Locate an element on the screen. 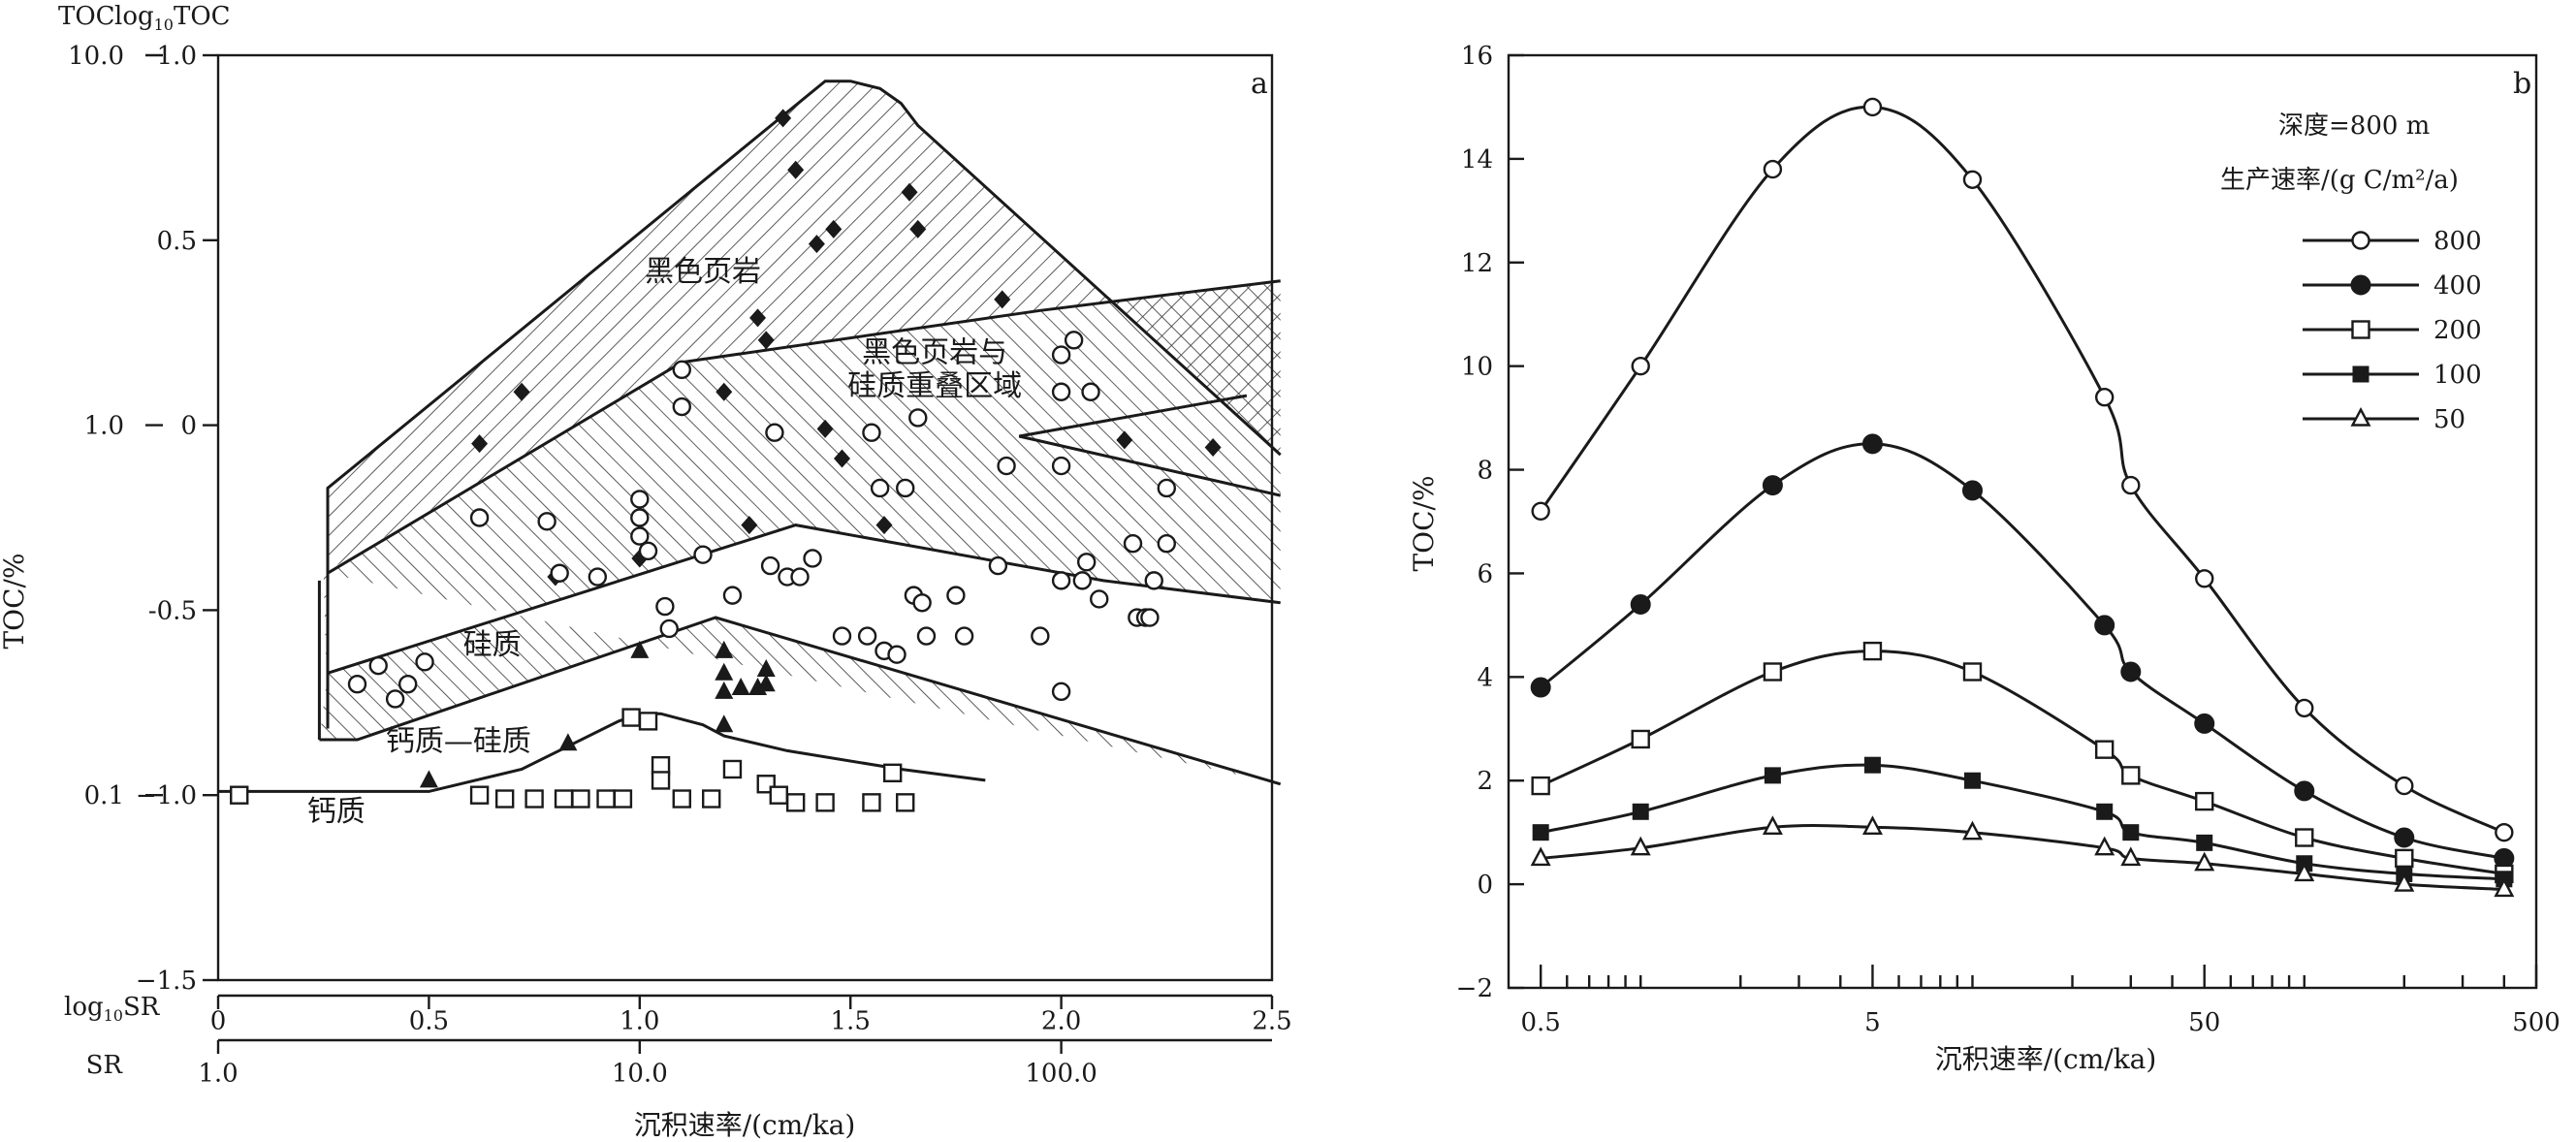 The width and height of the screenshot is (2576, 1142). region-label-0: 黑色页岩 is located at coordinates (703, 272).